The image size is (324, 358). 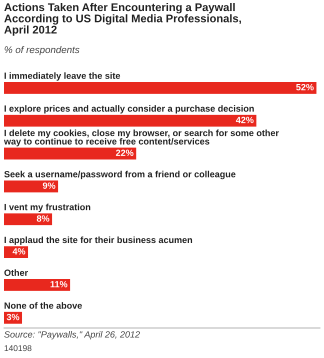 I want to click on chart-subtitle: % of respondents, so click(x=42, y=51).